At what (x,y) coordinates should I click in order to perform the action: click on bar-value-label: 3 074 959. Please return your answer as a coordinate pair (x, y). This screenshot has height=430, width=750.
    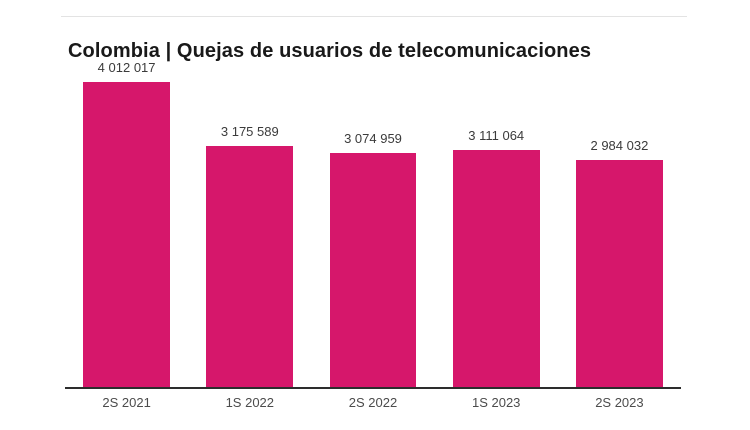
    Looking at the image, I should click on (373, 138).